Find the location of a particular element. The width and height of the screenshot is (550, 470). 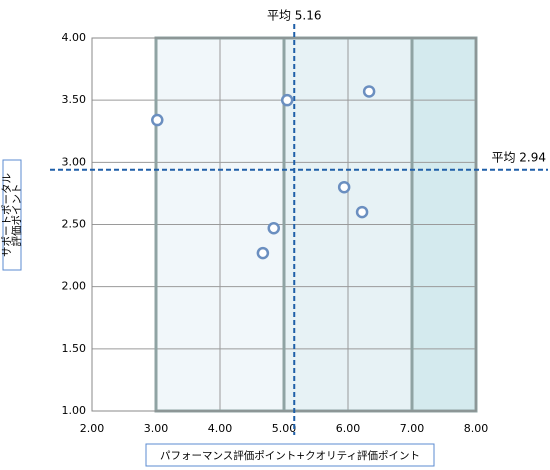

x-label-box is located at coordinates (290, 455).